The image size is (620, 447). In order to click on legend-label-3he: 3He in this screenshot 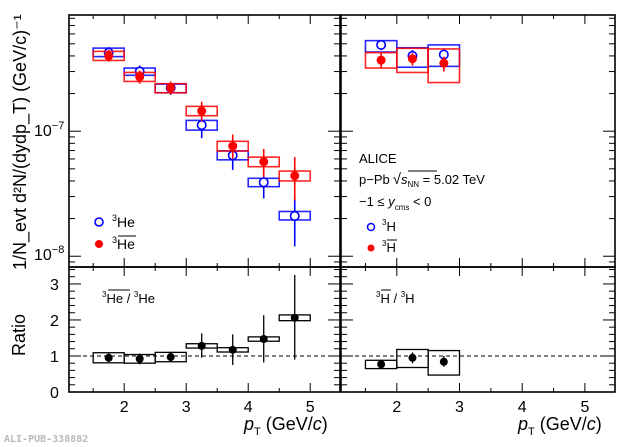, I will do `click(123, 221)`.